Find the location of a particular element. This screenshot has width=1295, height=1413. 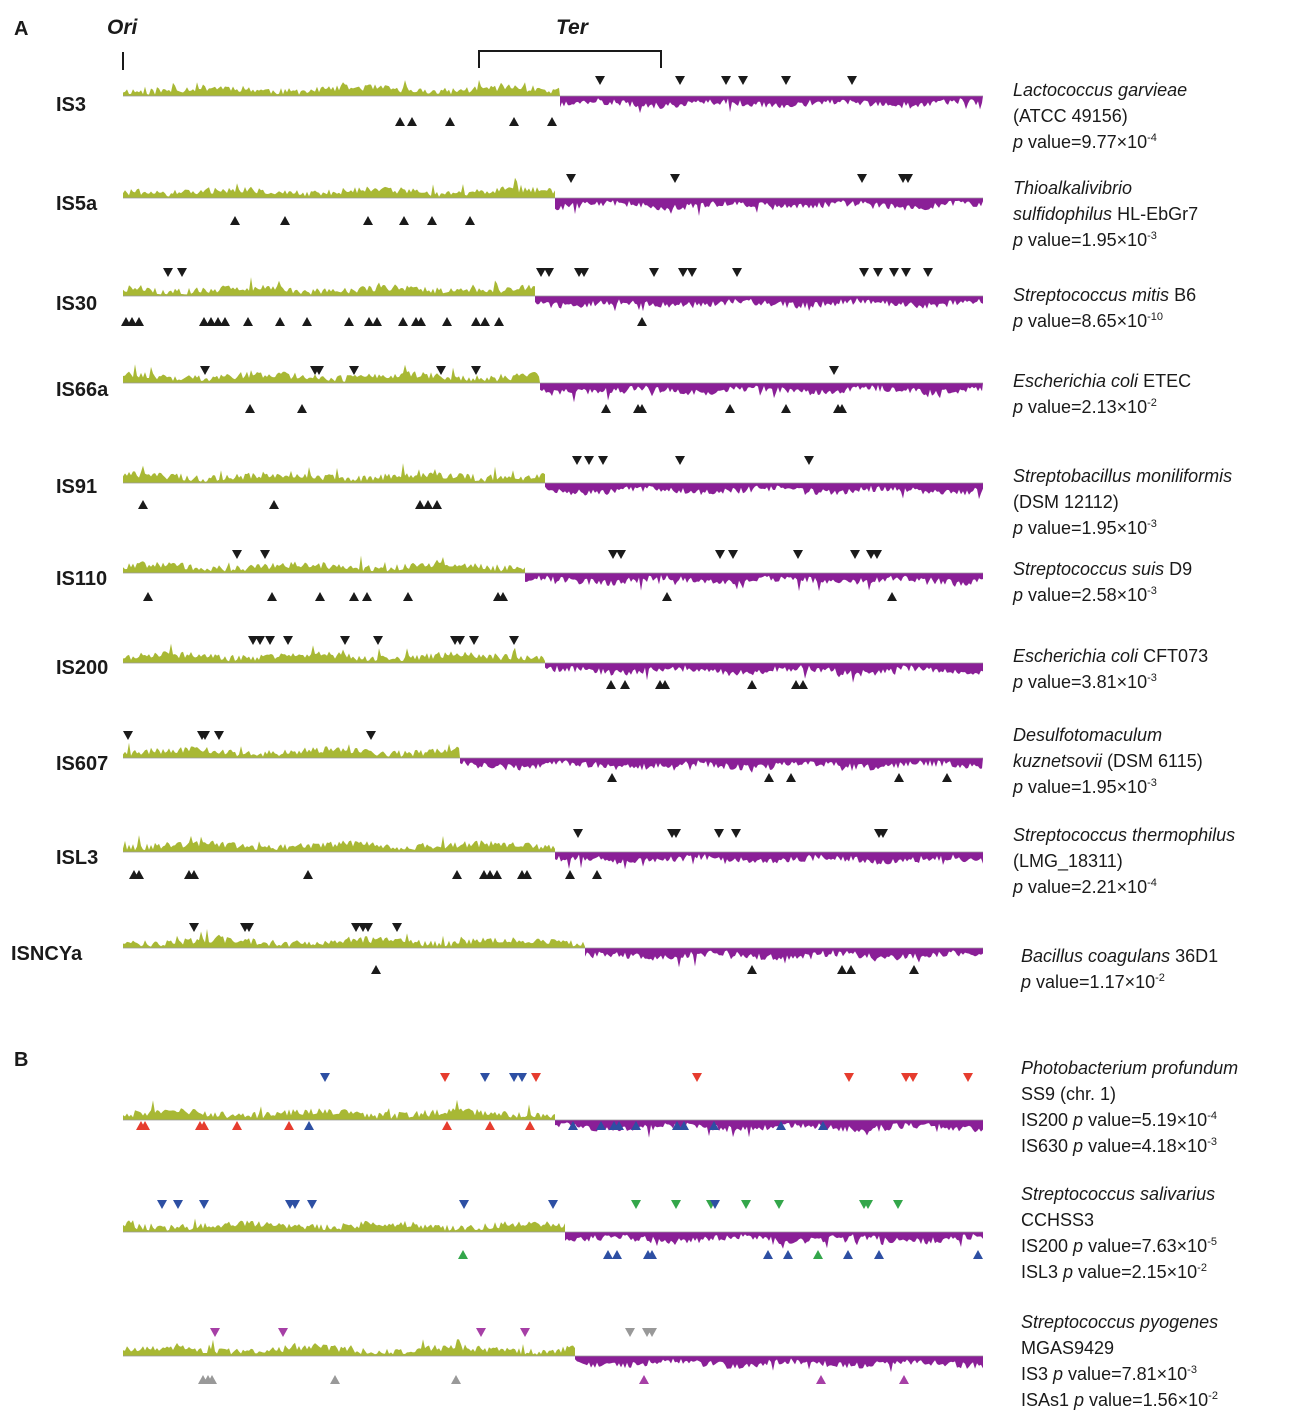

p-value: p value=2.21×10-4 is located at coordinates (1085, 887).